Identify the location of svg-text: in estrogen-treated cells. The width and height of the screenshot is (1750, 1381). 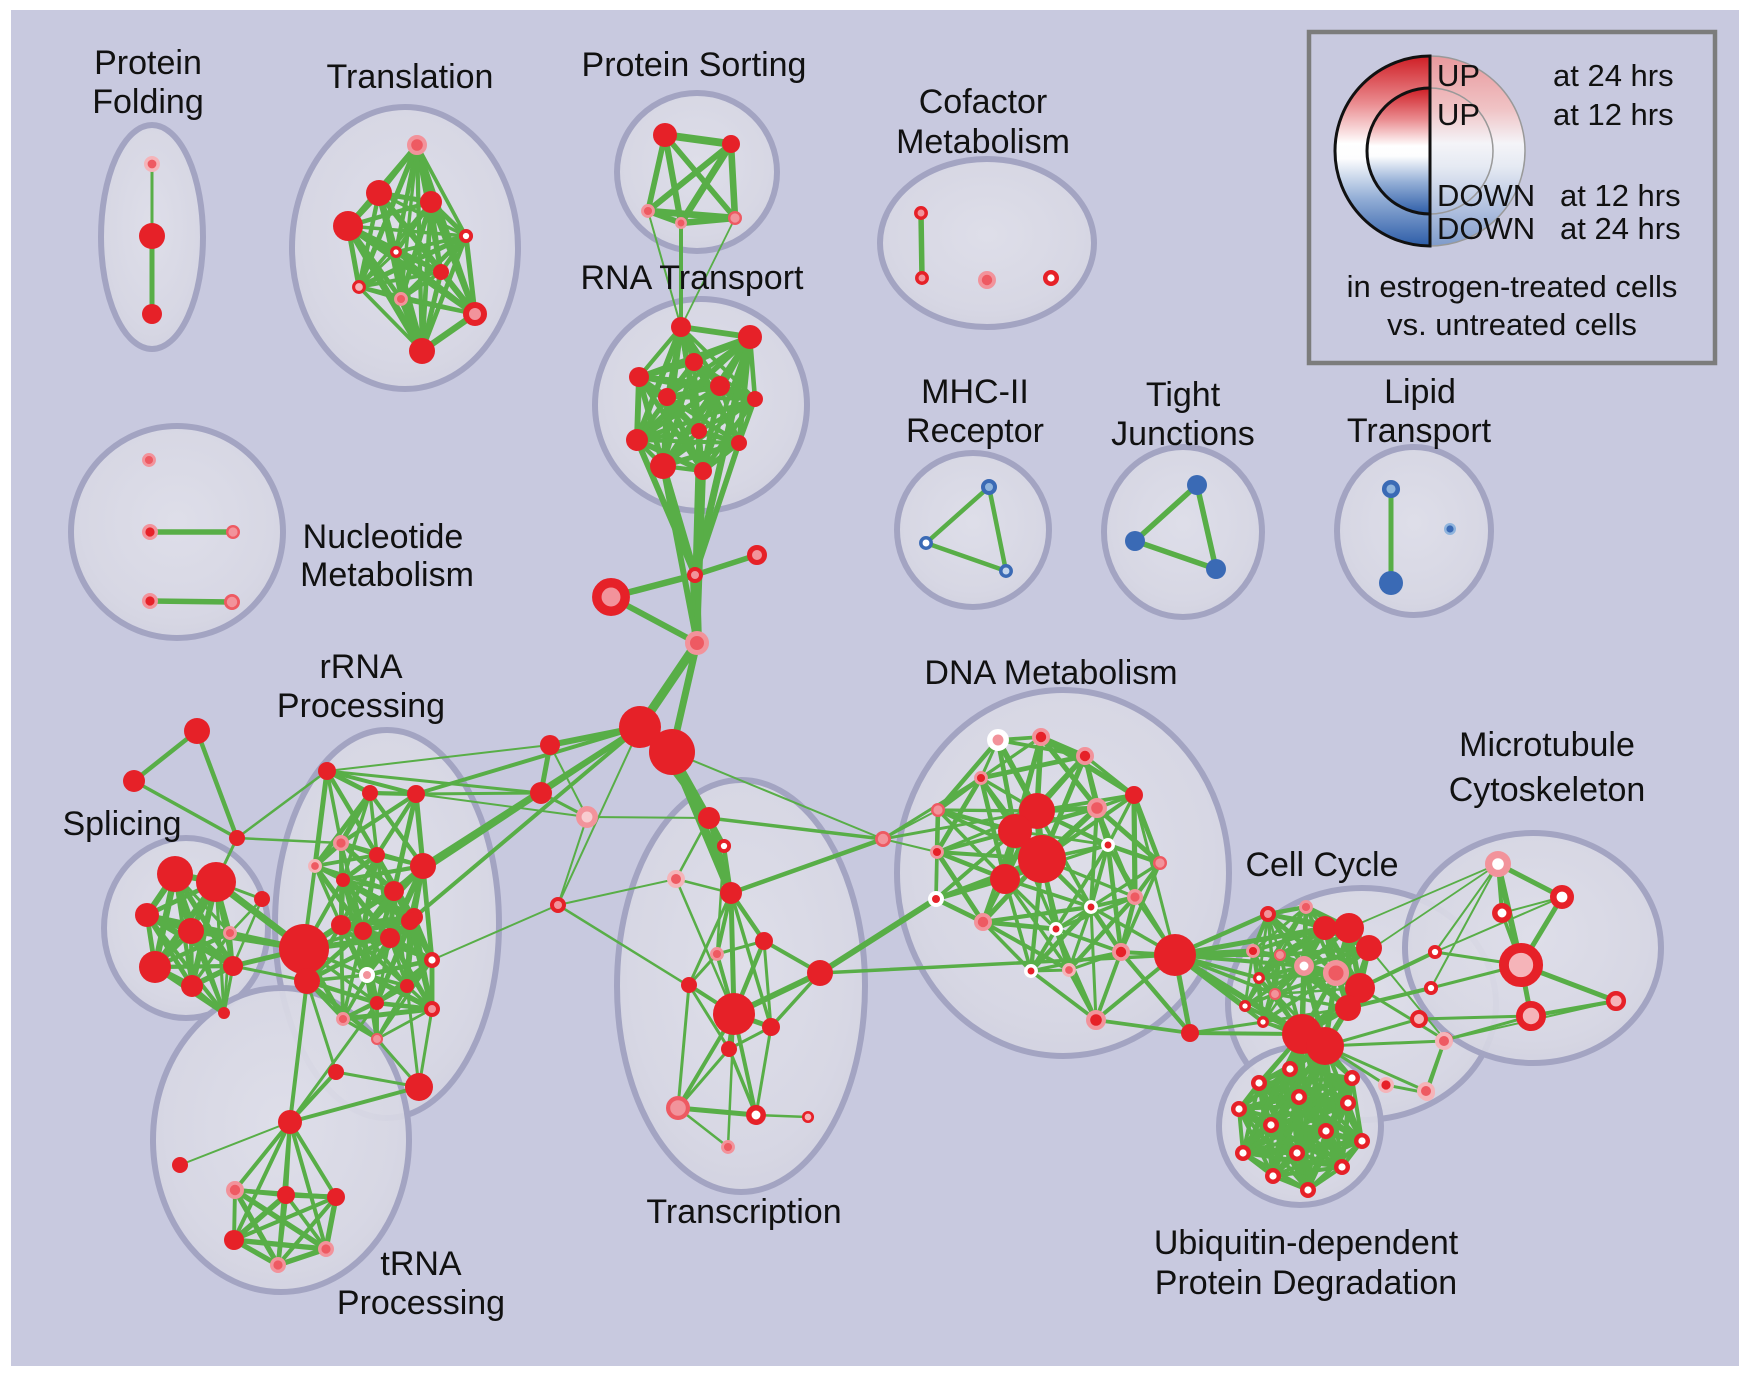
(1512, 286).